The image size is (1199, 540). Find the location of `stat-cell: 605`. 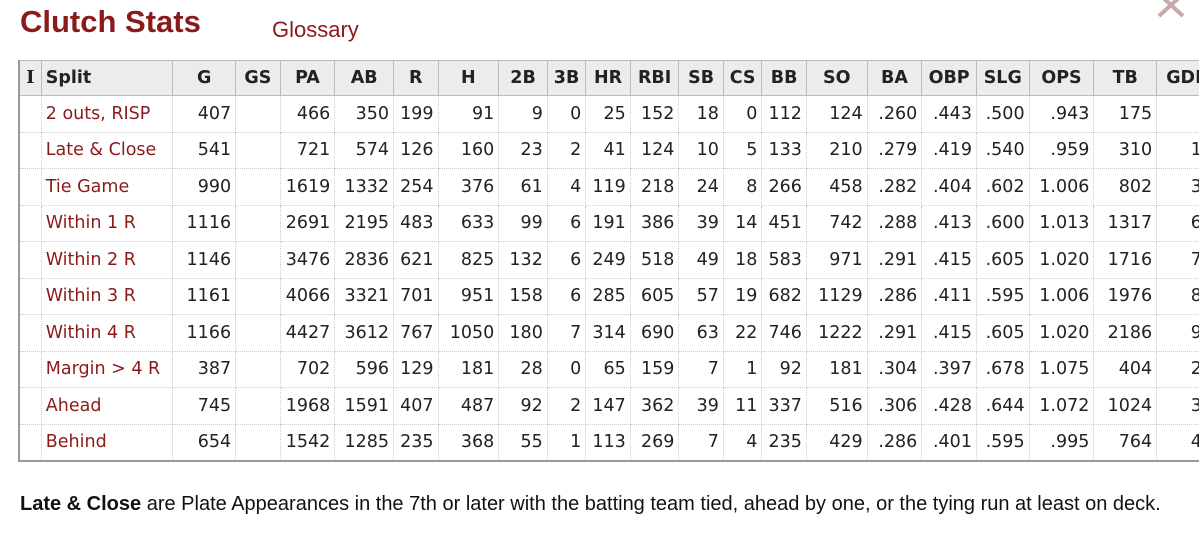

stat-cell: 605 is located at coordinates (655, 296).